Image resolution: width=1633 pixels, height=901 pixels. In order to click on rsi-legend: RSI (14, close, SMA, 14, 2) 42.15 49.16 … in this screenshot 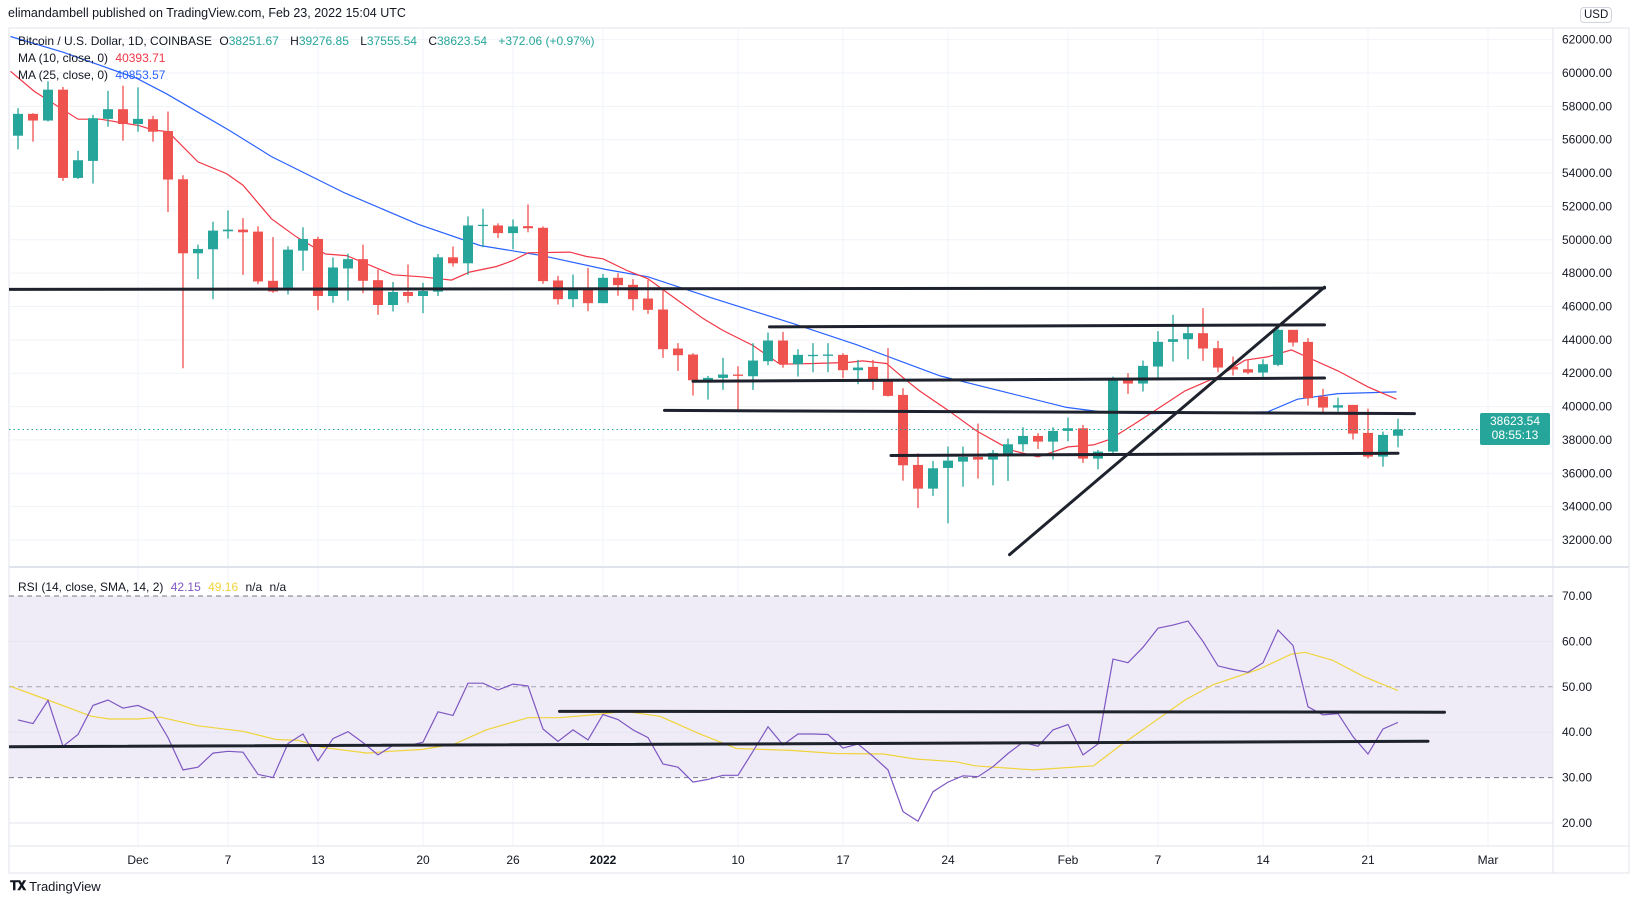, I will do `click(154, 587)`.